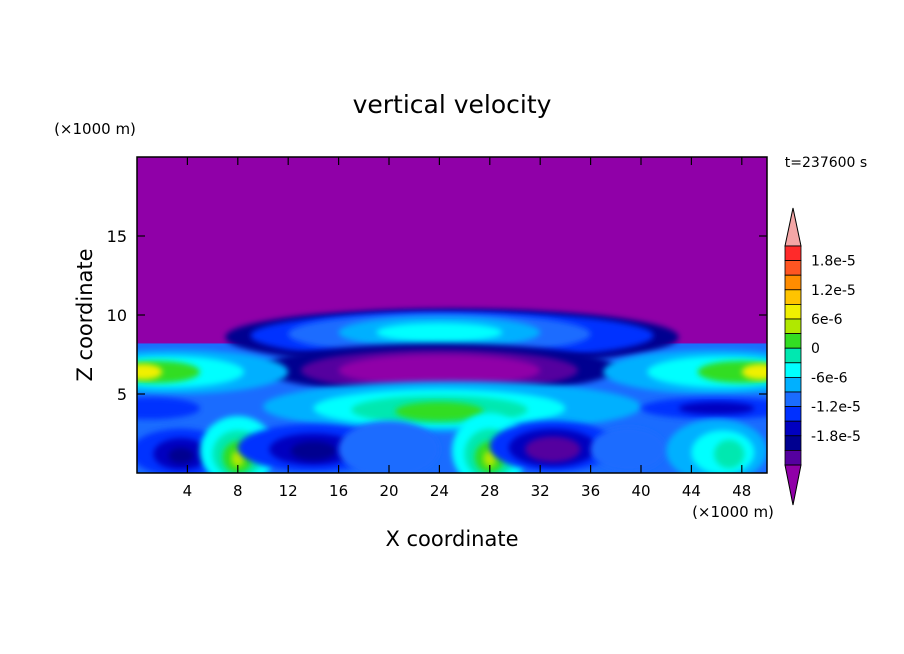 This screenshot has width=904, height=654. What do you see at coordinates (122, 394) in the screenshot?
I see `y-tick-label: 5` at bounding box center [122, 394].